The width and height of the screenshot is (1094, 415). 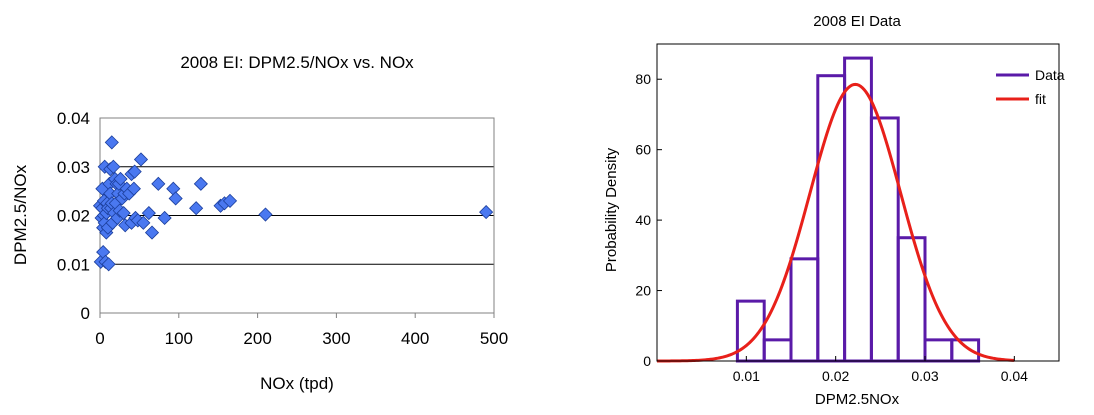 I want to click on histogram-title: 2008 EI Data, so click(x=857, y=21).